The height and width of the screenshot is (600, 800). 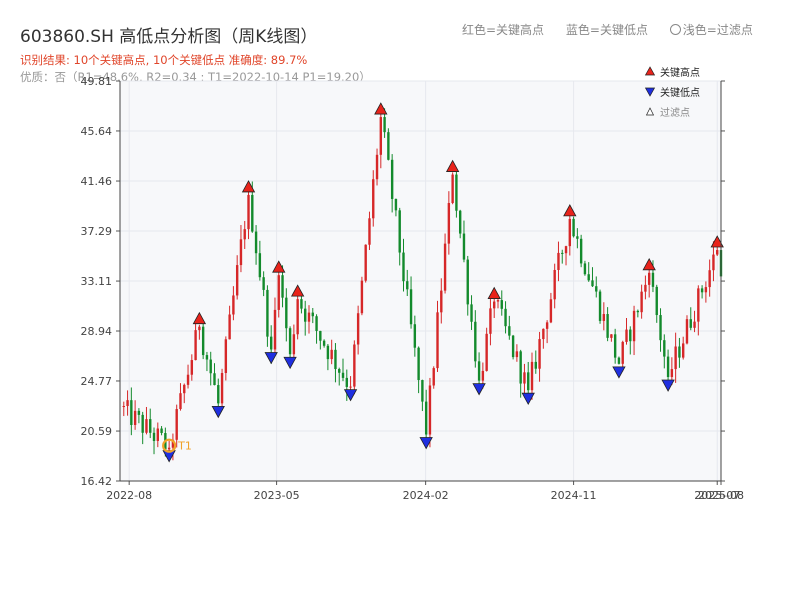 What do you see at coordinates (97, 481) in the screenshot?
I see `y-tick-label: 16.42` at bounding box center [97, 481].